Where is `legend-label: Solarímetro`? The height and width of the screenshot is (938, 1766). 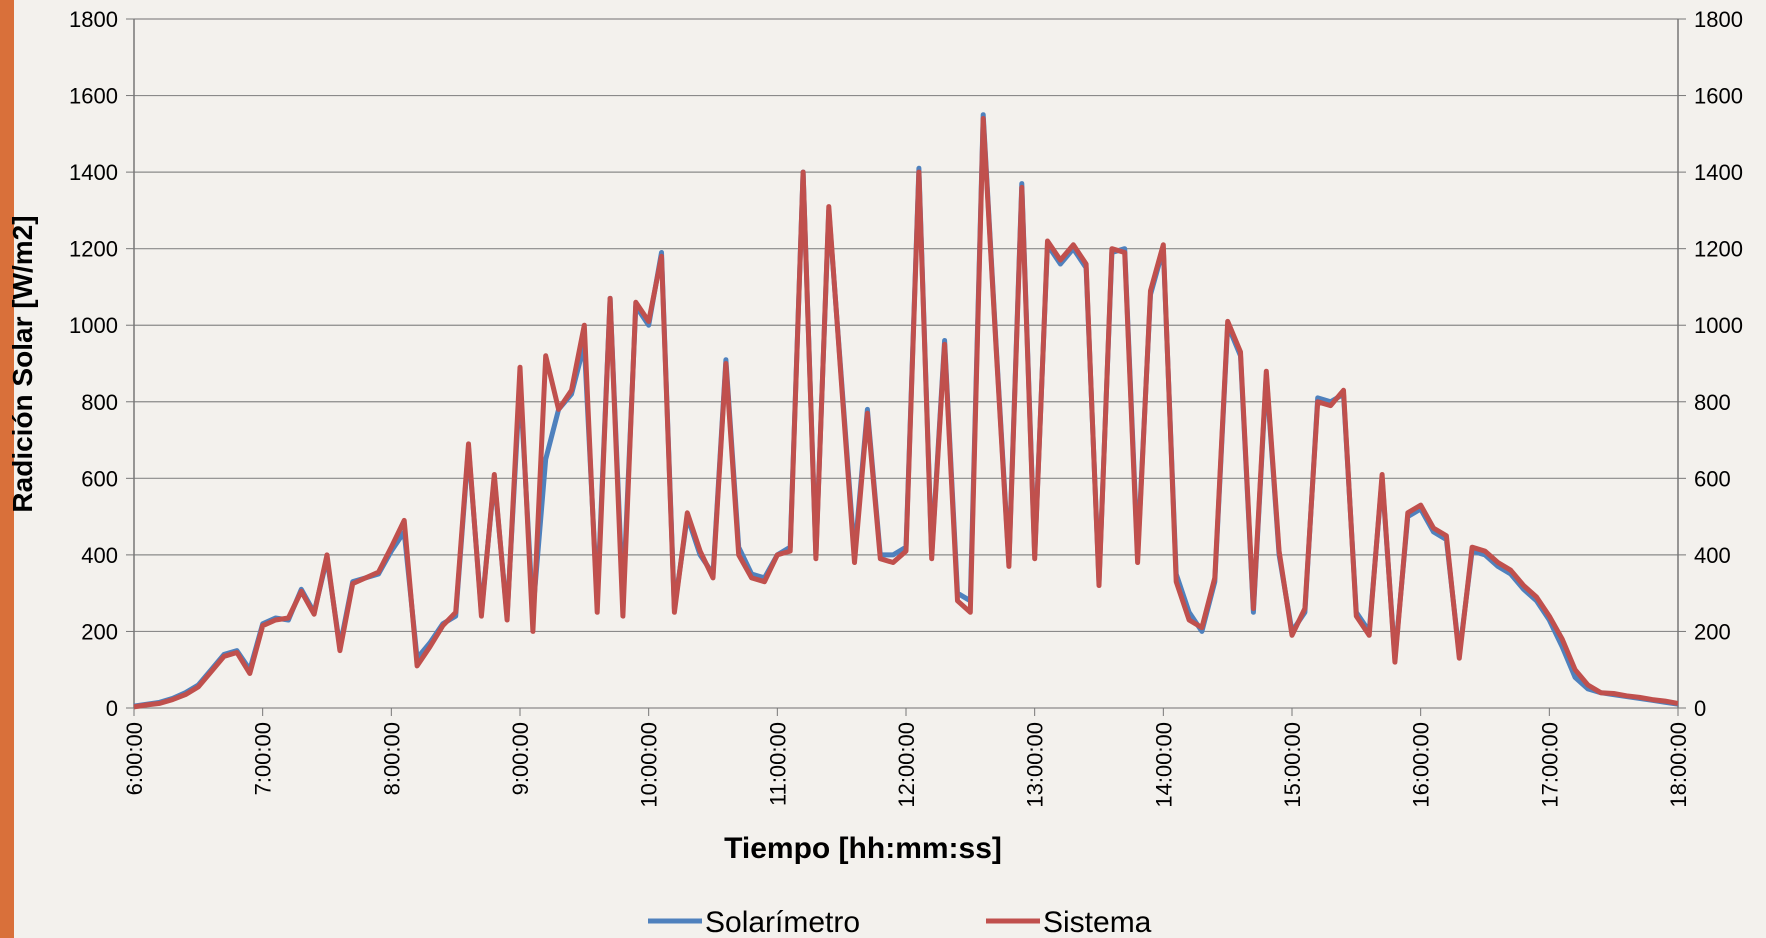 legend-label: Solarímetro is located at coordinates (782, 922).